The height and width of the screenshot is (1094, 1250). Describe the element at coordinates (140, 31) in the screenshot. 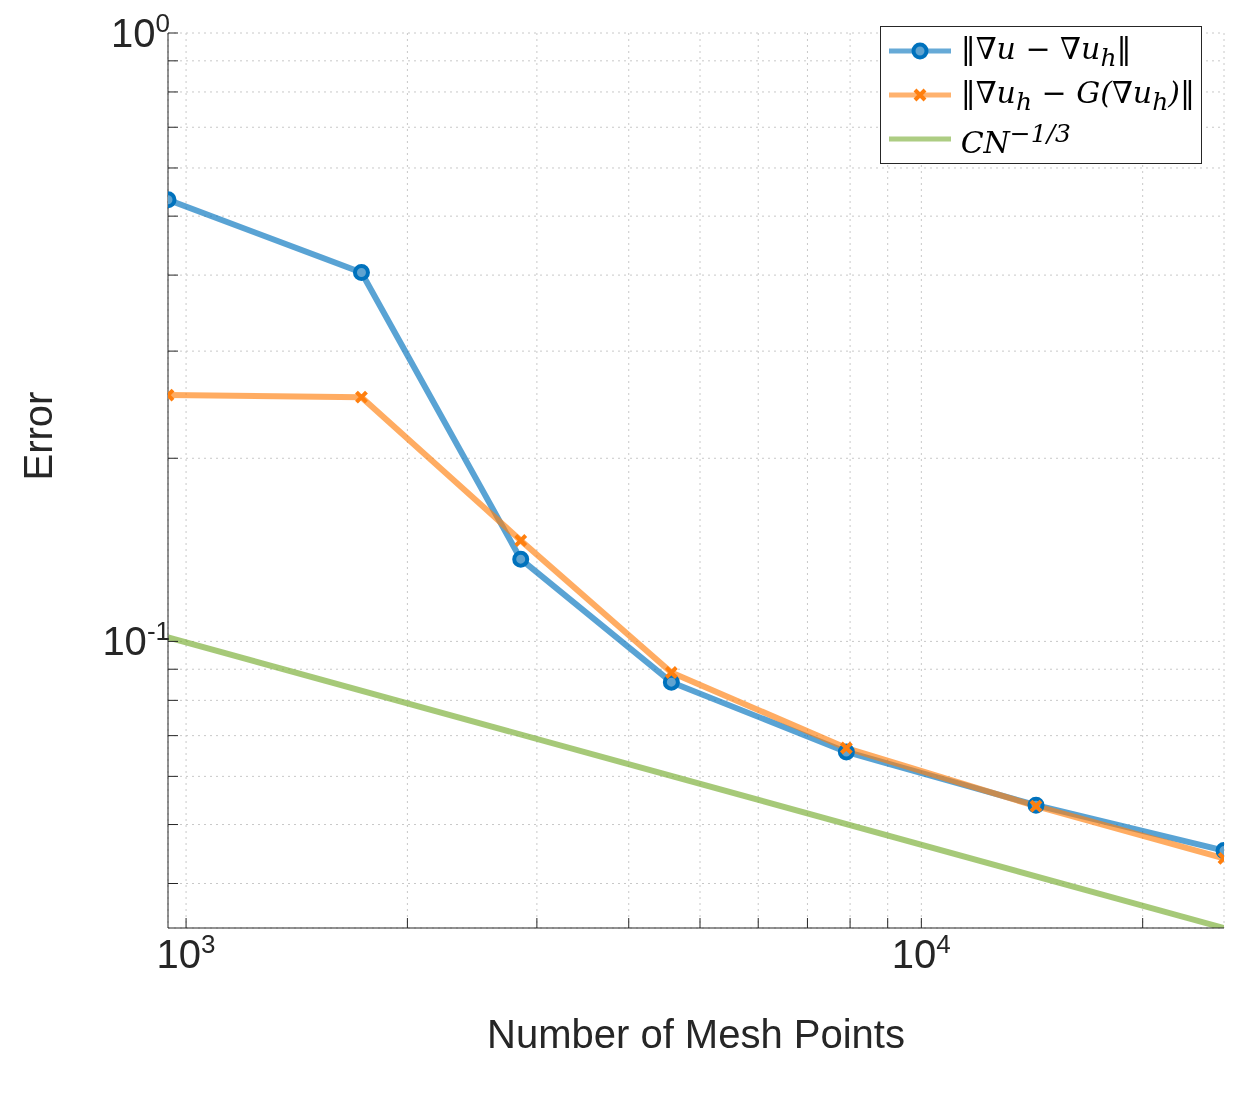

I see `y-tick-label: 10$^{0}$` at that location.